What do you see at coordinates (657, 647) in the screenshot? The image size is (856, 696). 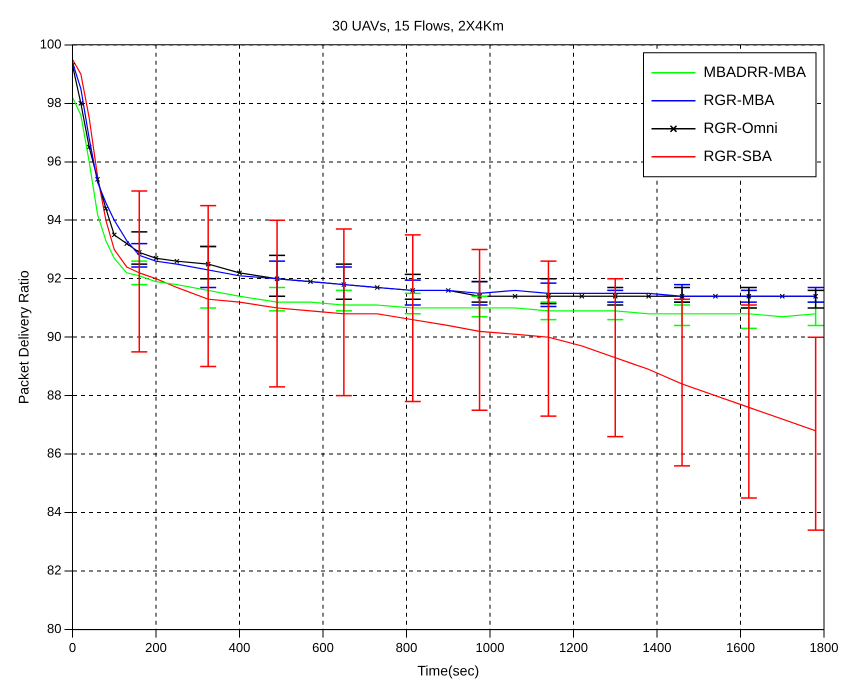 I see `x-tick-label: 1400` at bounding box center [657, 647].